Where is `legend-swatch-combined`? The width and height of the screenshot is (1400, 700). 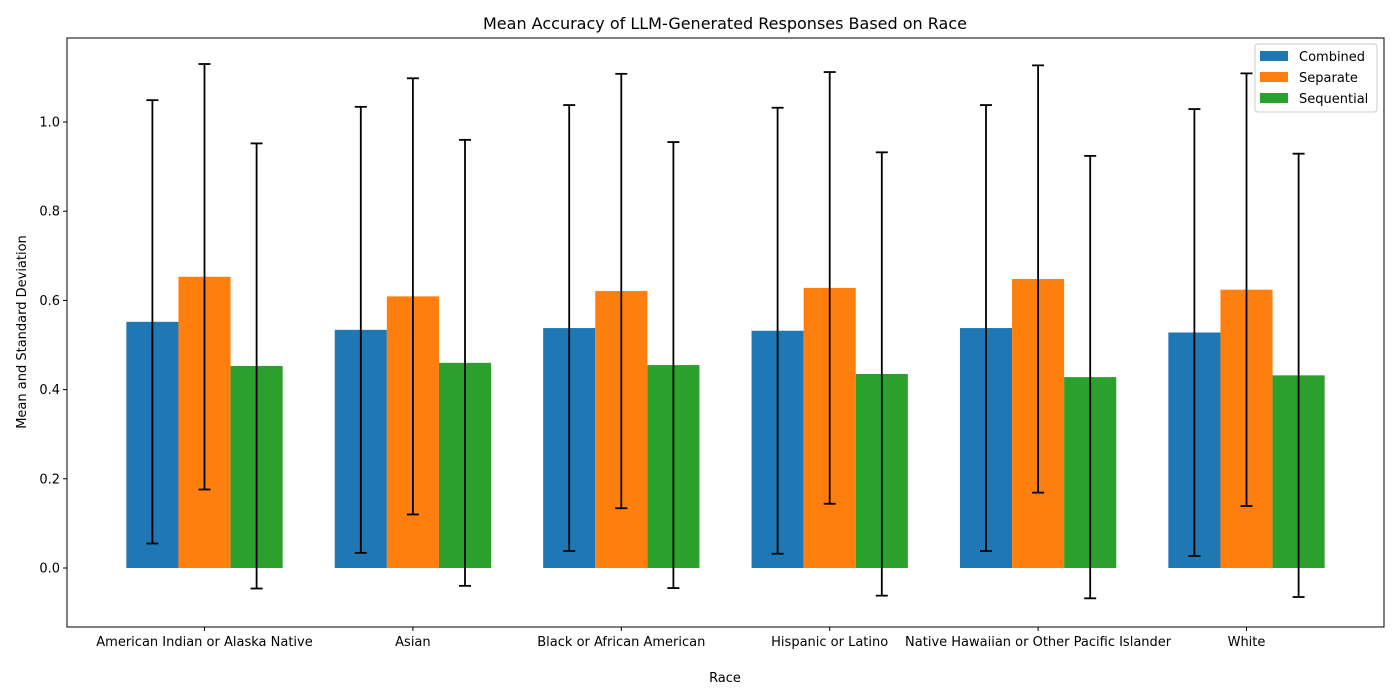
legend-swatch-combined is located at coordinates (1274, 56).